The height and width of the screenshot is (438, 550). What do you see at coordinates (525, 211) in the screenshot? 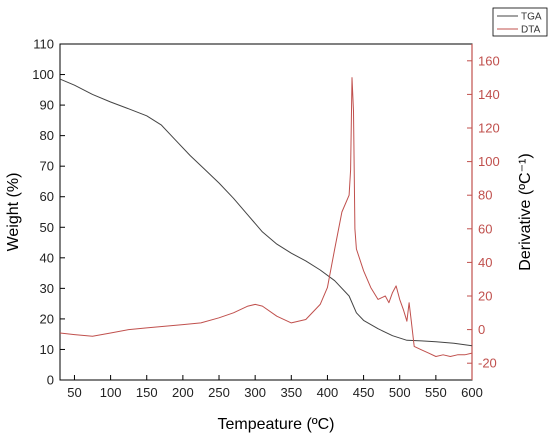
I see `y-axis-right-title: Derivative (ºC⁻¹)` at bounding box center [525, 211].